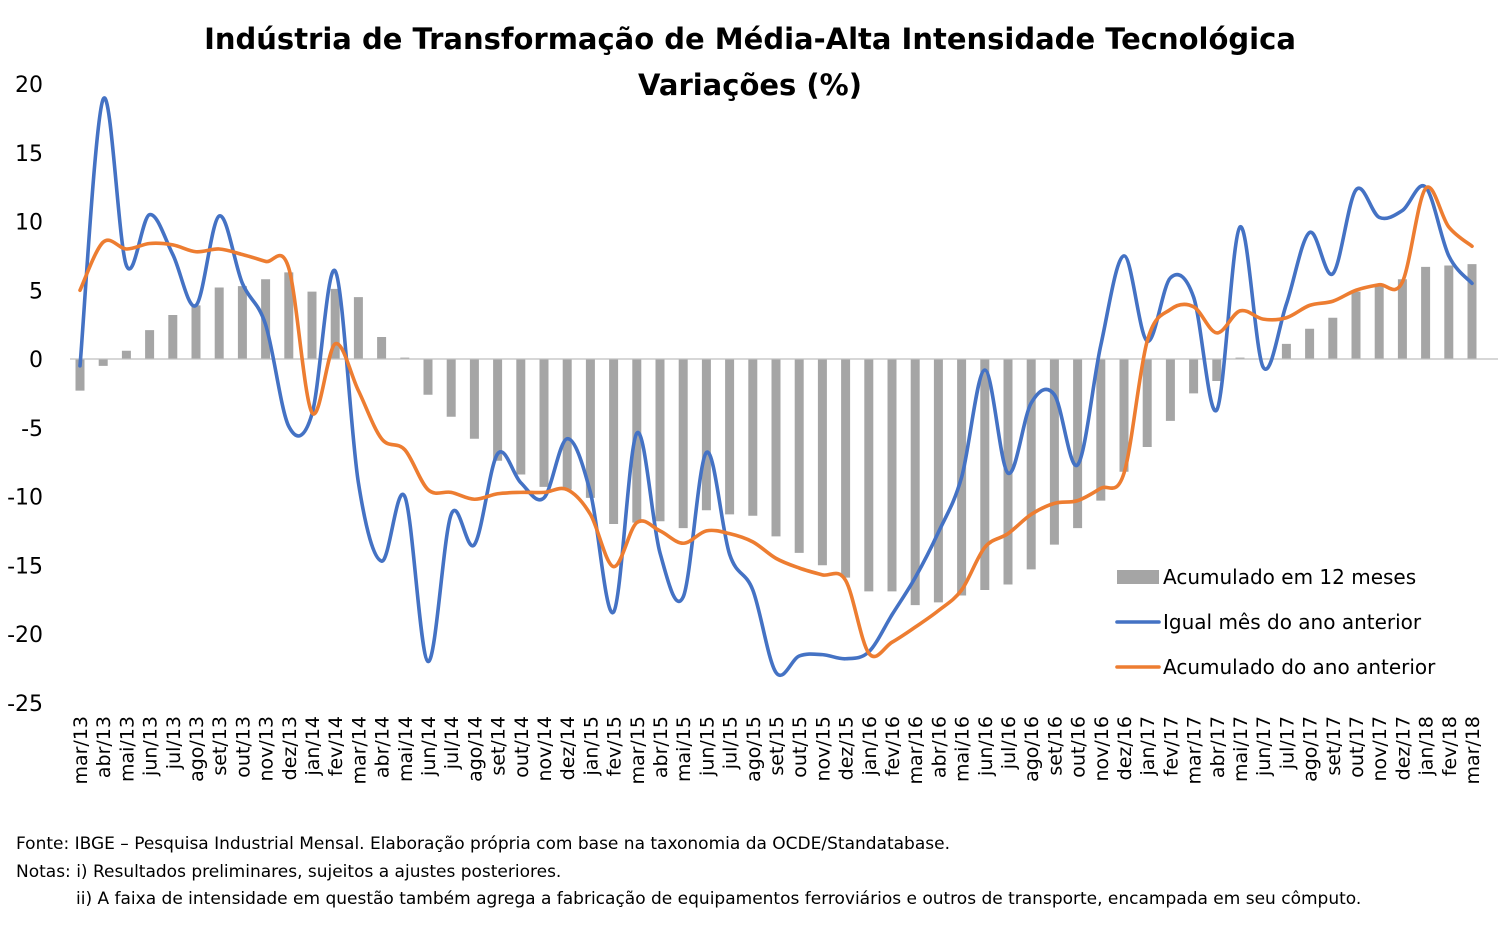 This screenshot has height=927, width=1500. Describe the element at coordinates (335, 323) in the screenshot. I see `bar-fev/14` at that location.